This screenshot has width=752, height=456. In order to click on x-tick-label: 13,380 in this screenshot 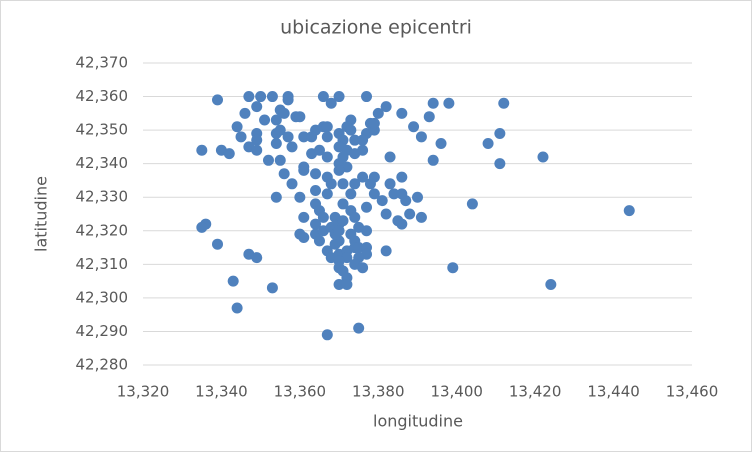, I will do `click(378, 392)`.